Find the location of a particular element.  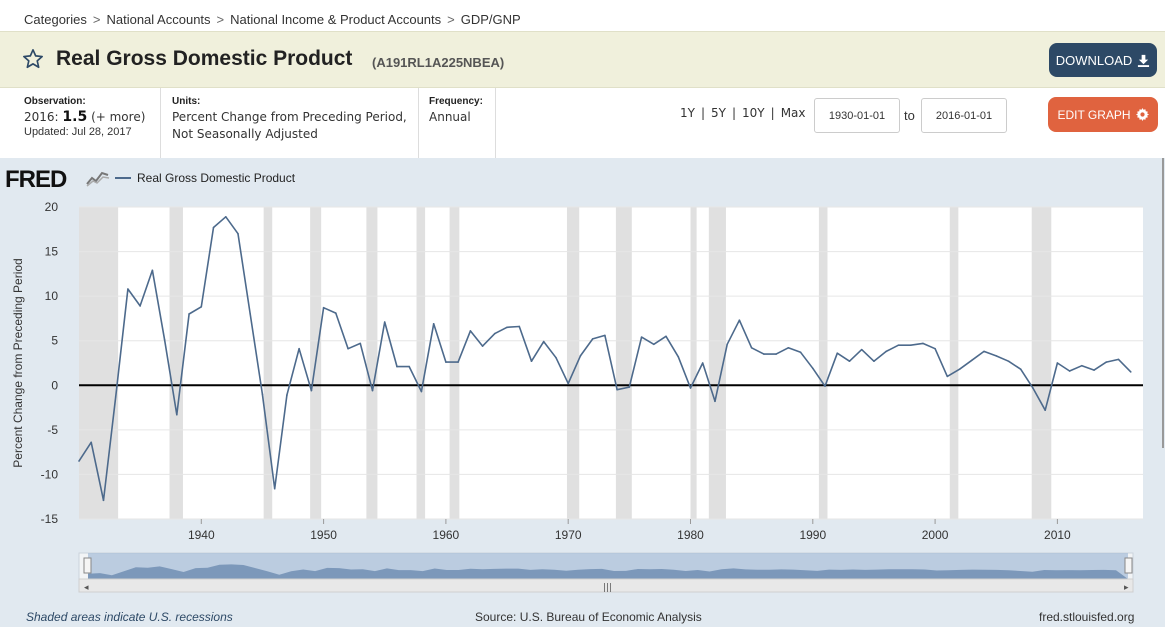

x-tick-label: 1940 is located at coordinates (201, 535).